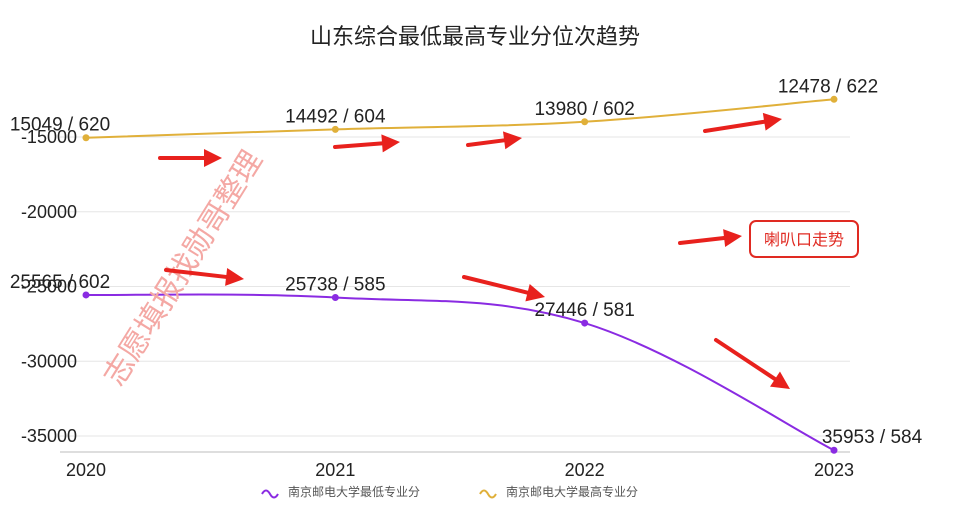 The width and height of the screenshot is (960, 516). What do you see at coordinates (572, 491) in the screenshot?
I see `legend-label: 南京邮电大学最高专业分` at bounding box center [572, 491].